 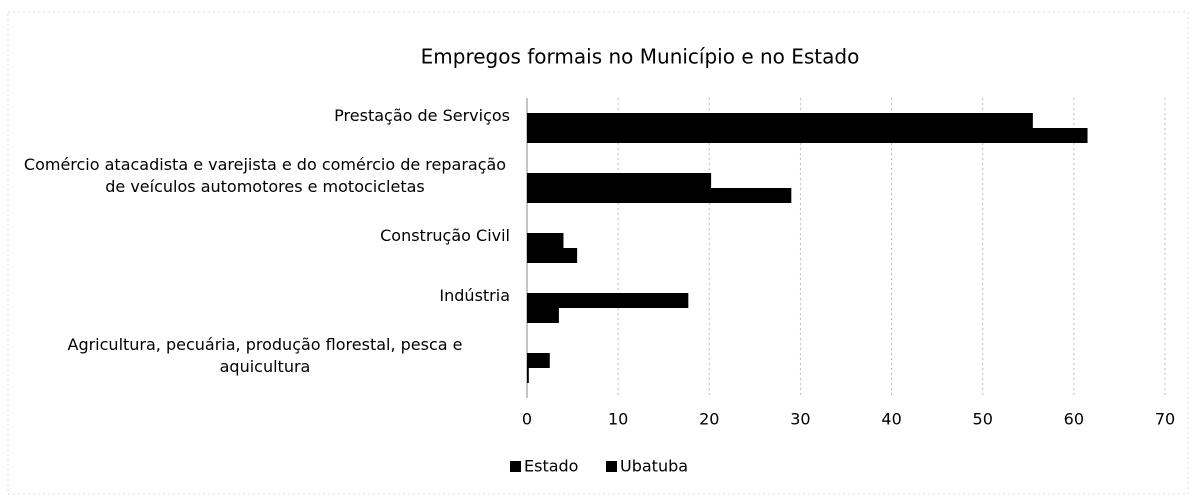 I want to click on x-tick-label: 0, so click(x=527, y=419).